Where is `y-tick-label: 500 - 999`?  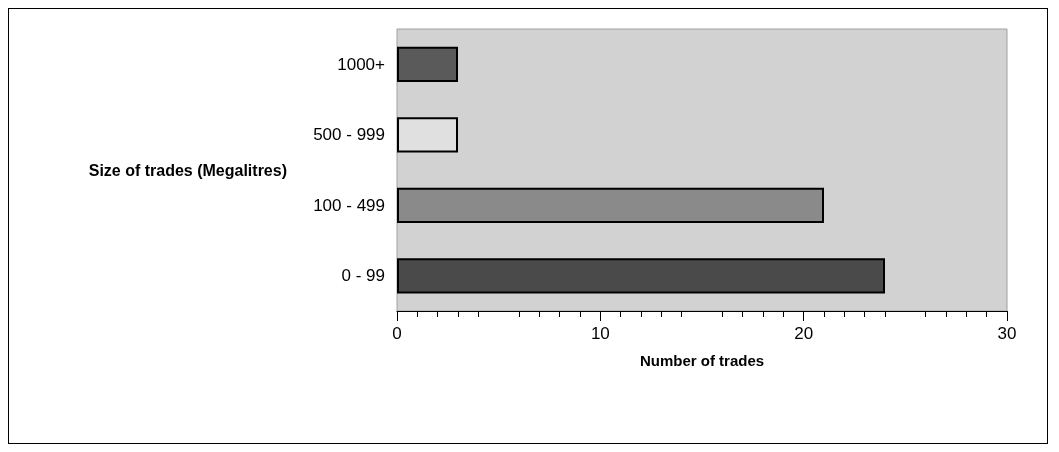
y-tick-label: 500 - 999 is located at coordinates (349, 135).